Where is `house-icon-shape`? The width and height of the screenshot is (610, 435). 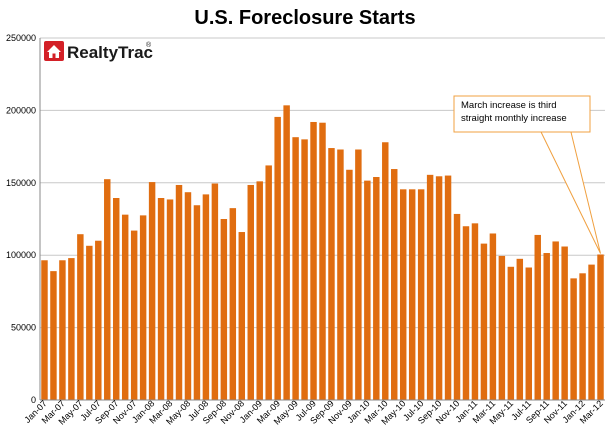
house-icon-shape is located at coordinates (54, 51).